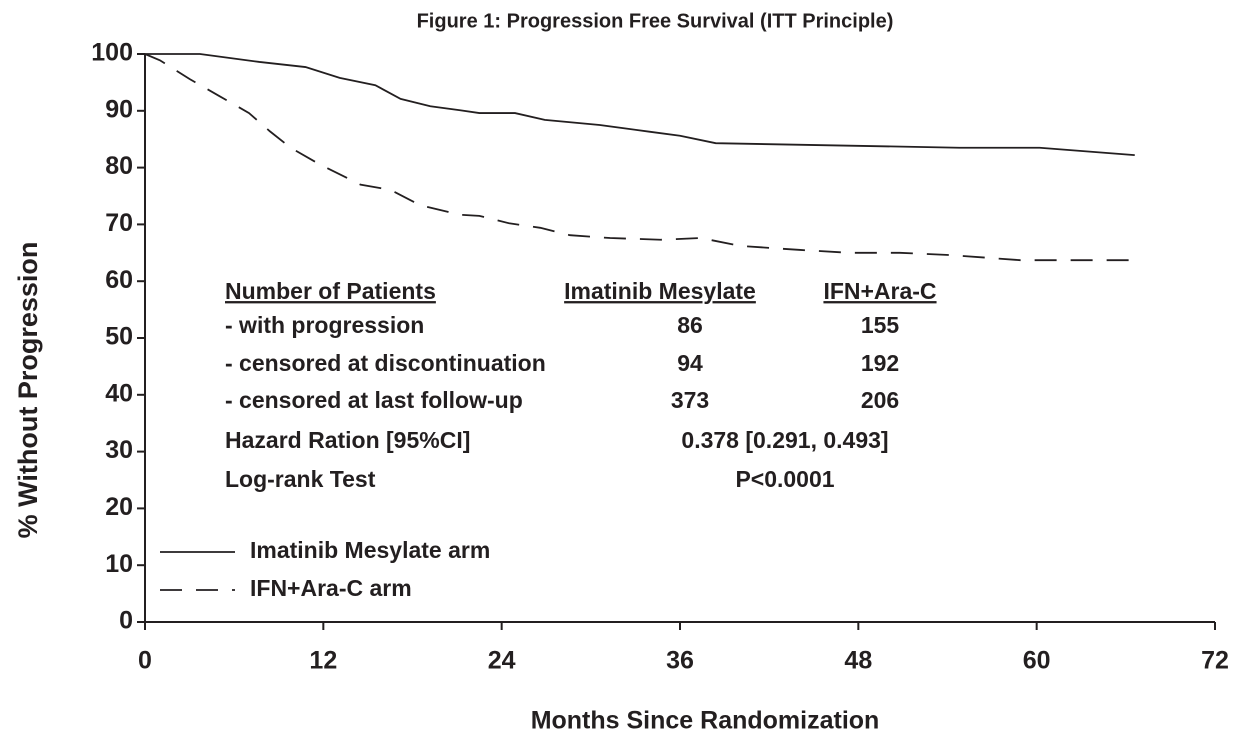  Describe the element at coordinates (331, 588) in the screenshot. I see `legend-label: IFN+Ara-C arm` at that location.